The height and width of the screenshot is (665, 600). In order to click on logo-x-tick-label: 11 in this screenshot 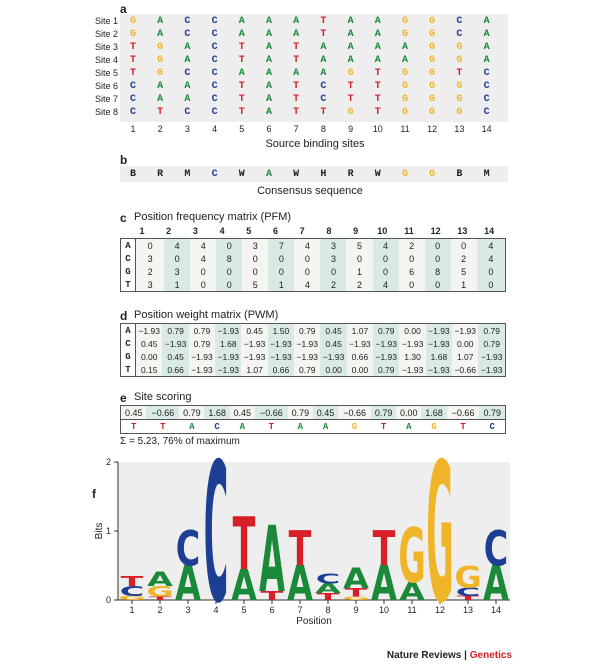, I will do `click(411, 610)`.